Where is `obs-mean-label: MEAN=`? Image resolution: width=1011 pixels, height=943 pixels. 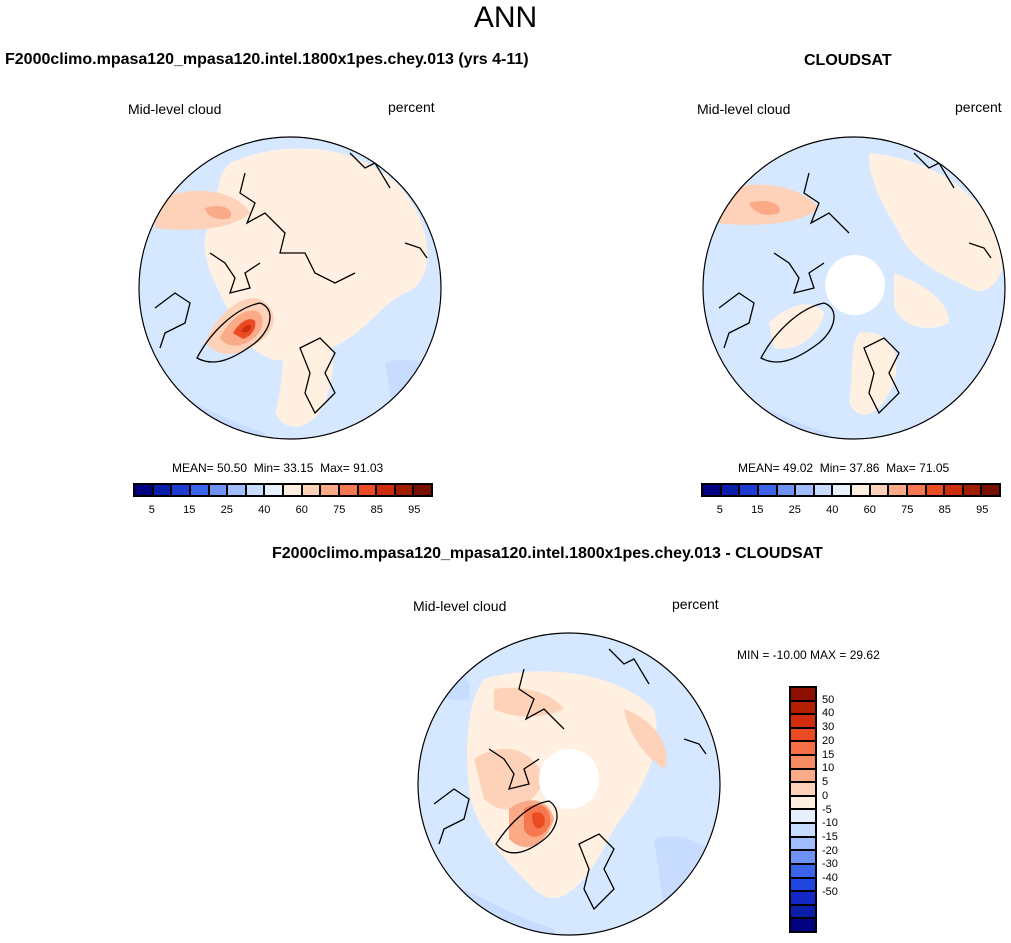
obs-mean-label: MEAN= is located at coordinates (759, 468).